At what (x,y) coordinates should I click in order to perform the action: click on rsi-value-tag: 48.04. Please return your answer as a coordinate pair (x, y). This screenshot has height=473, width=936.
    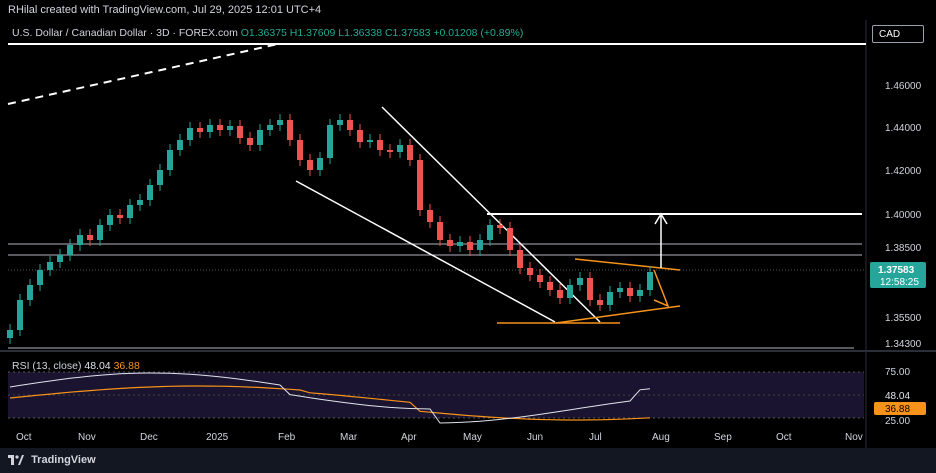
    Looking at the image, I should click on (897, 396).